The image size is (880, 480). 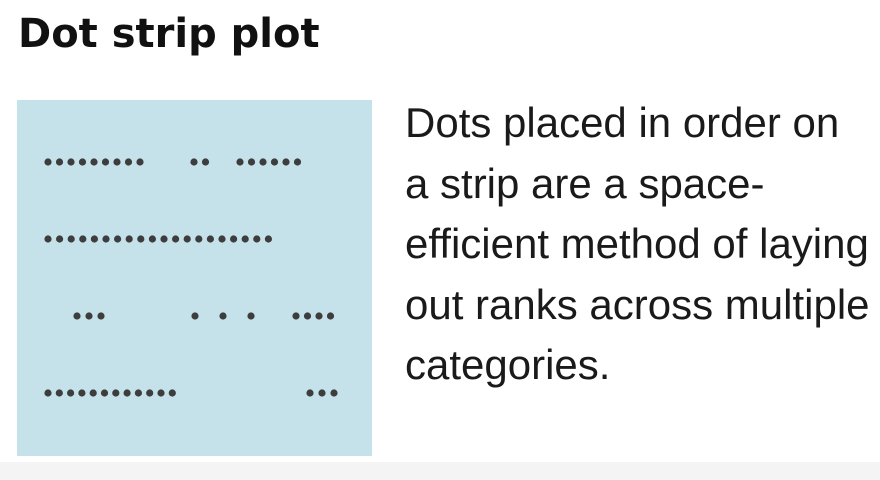 What do you see at coordinates (440, 471) in the screenshot?
I see `bottom-divider` at bounding box center [440, 471].